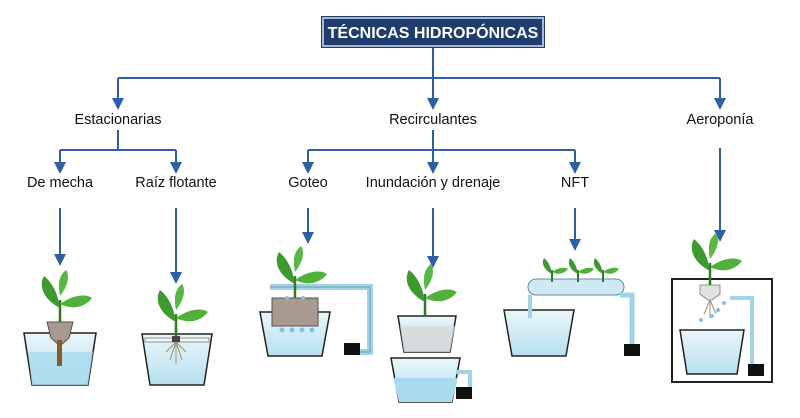  I want to click on floating-root-system-illustration, so click(177, 334).